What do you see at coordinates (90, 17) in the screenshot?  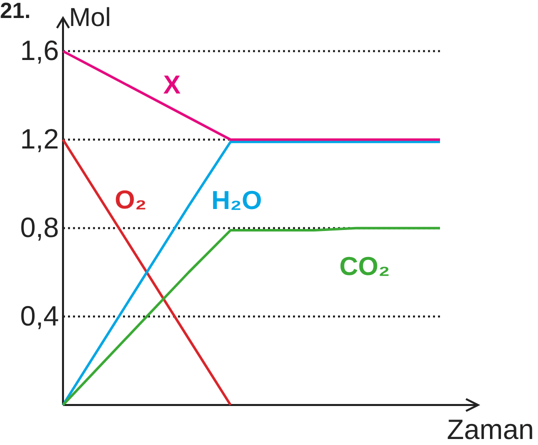 I see `y-axis-title: Mol` at bounding box center [90, 17].